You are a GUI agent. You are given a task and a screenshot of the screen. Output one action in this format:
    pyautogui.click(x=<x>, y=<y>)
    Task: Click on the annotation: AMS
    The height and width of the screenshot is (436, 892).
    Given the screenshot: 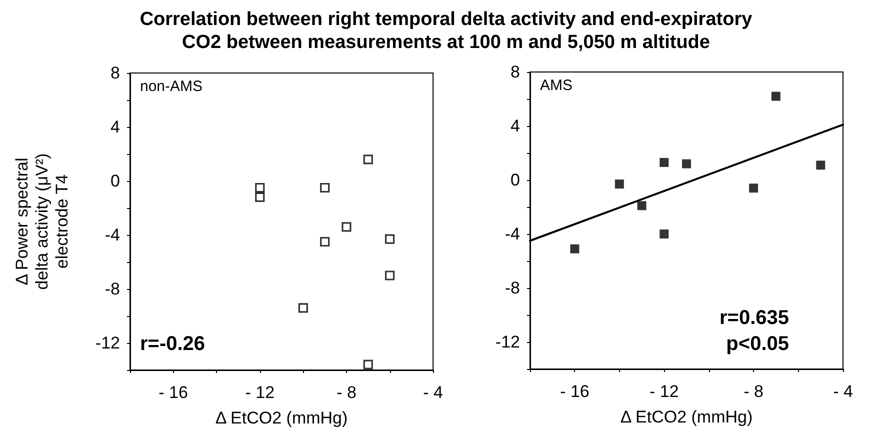 What is the action you would take?
    pyautogui.click(x=556, y=85)
    